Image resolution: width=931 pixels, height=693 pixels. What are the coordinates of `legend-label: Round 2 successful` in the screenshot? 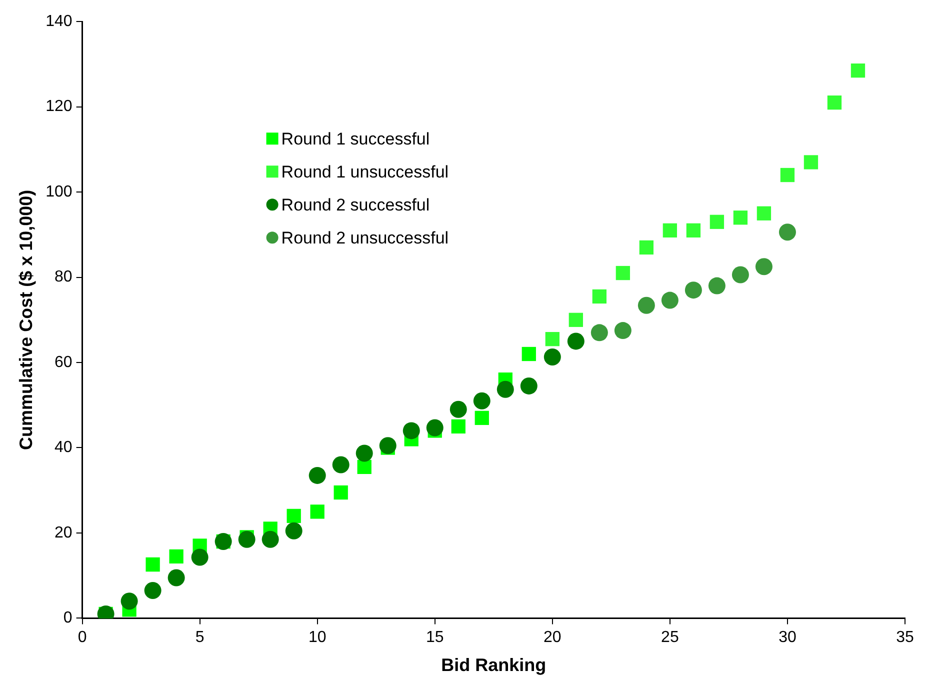 It's located at (355, 204).